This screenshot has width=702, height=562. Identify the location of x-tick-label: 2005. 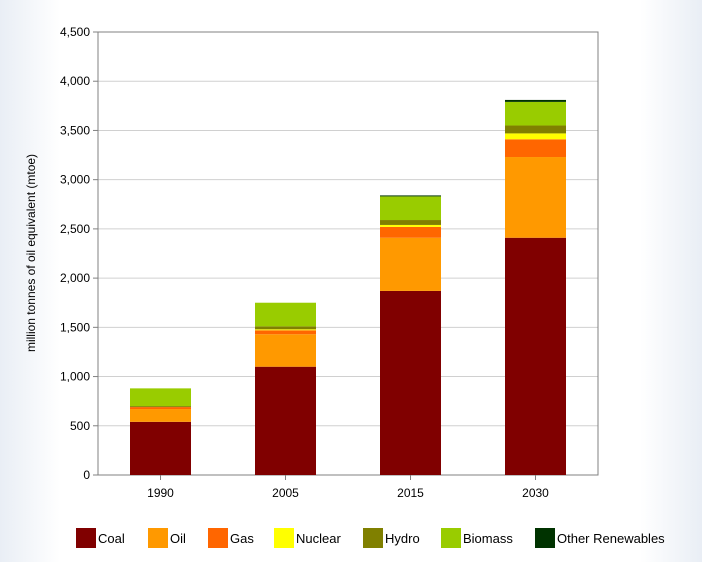
(285, 493).